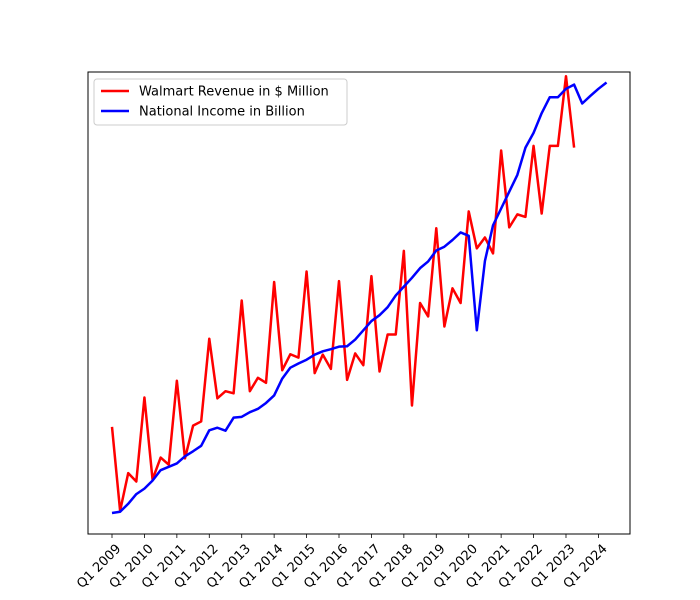  I want to click on legend-box, so click(220, 102).